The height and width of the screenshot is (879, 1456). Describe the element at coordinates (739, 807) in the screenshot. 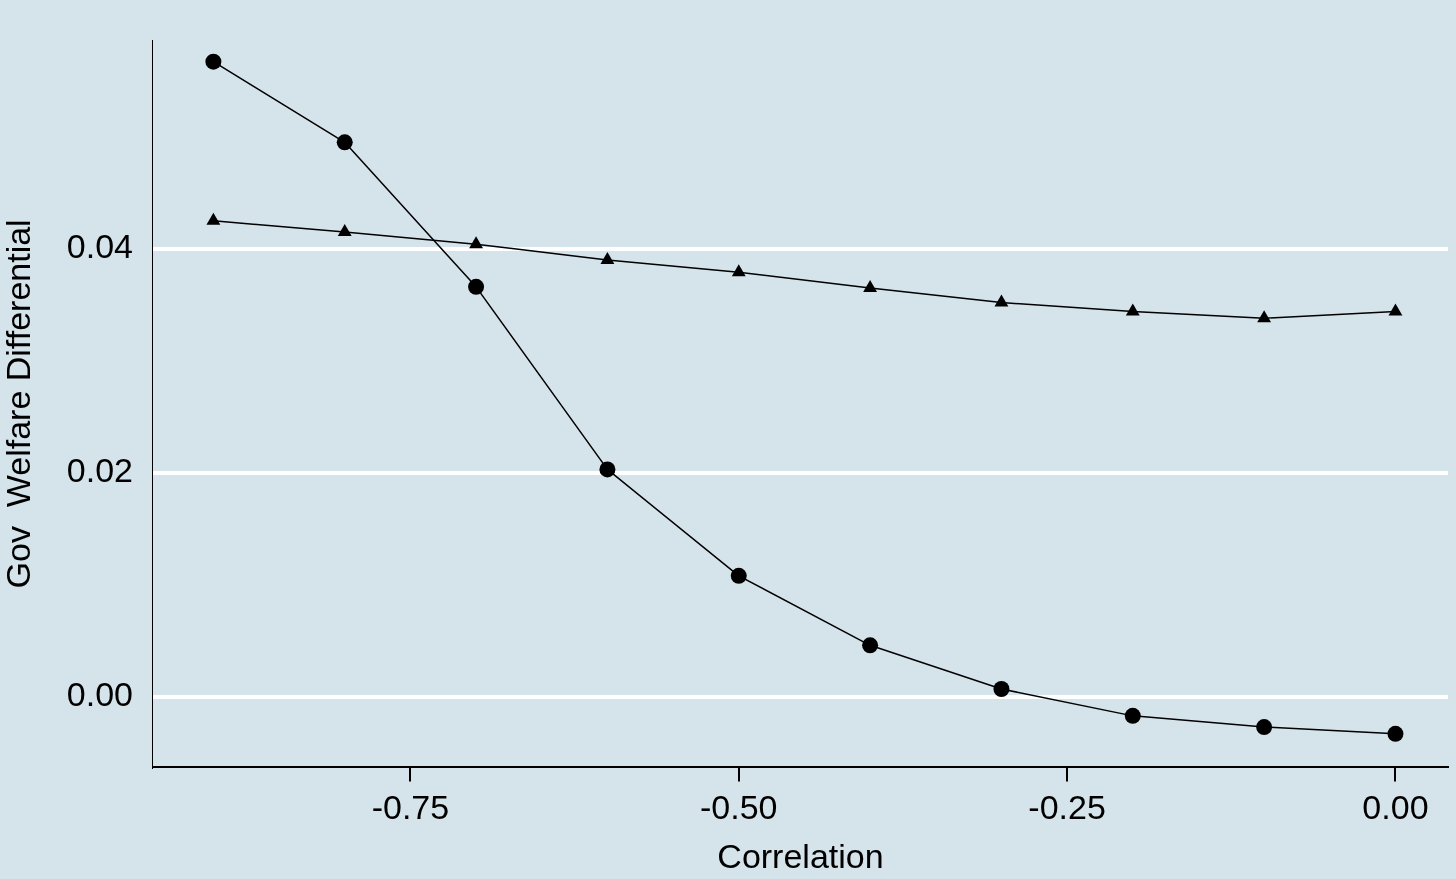

I see `x-tick-label: -0.50` at that location.